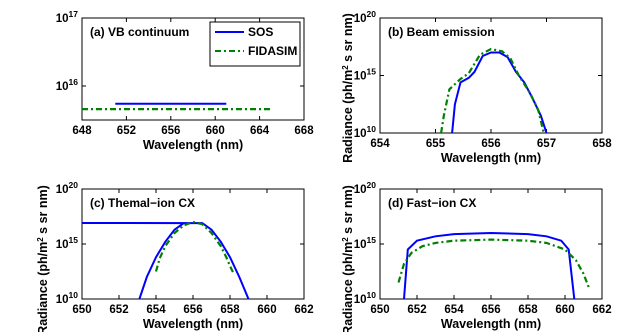  I want to click on x-tick-label: 648, so click(82, 131).